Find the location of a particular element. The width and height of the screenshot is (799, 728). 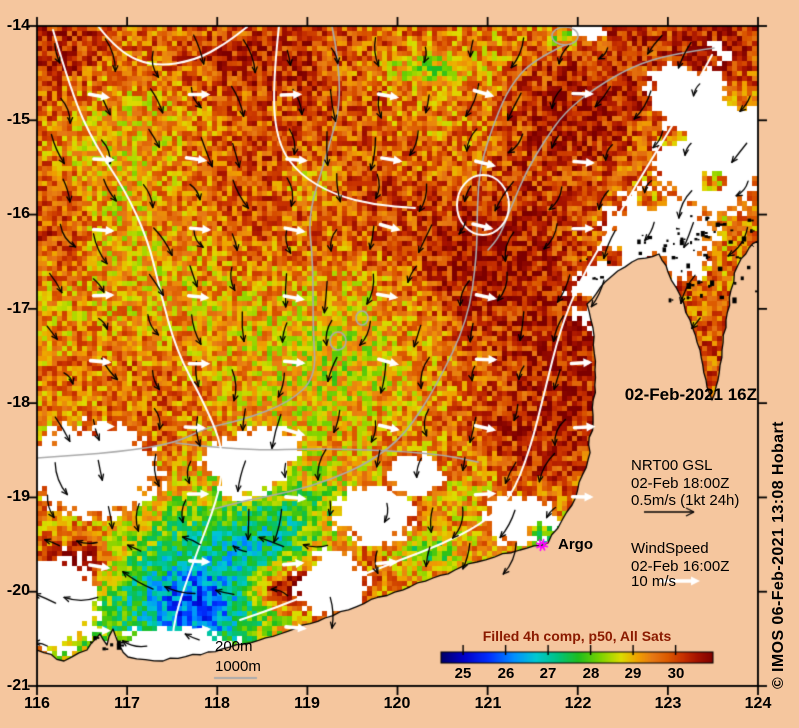

colorbar-tick-label: 25 is located at coordinates (463, 673).